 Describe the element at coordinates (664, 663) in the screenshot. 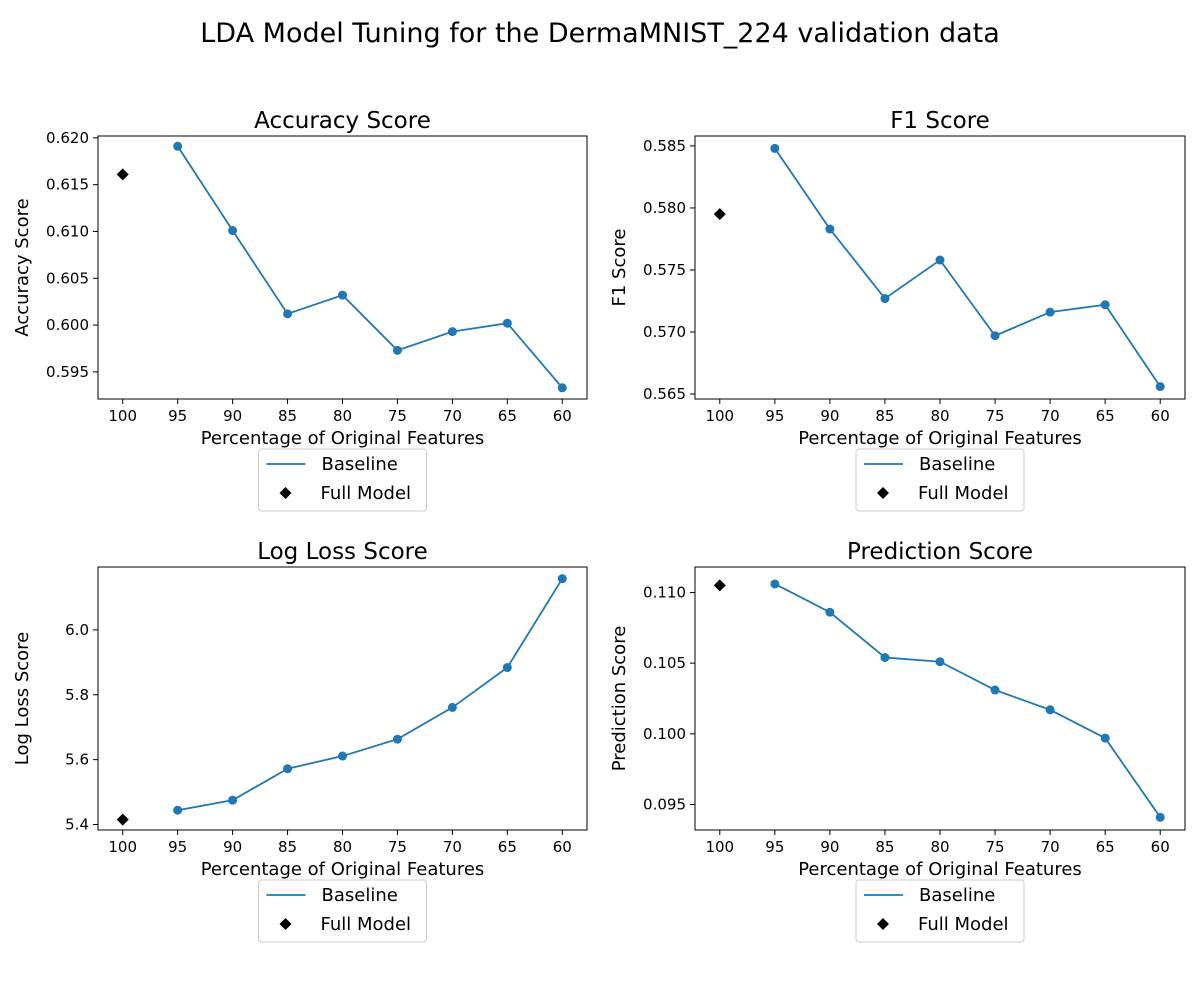

I see `y-tick-label: 0.105` at that location.